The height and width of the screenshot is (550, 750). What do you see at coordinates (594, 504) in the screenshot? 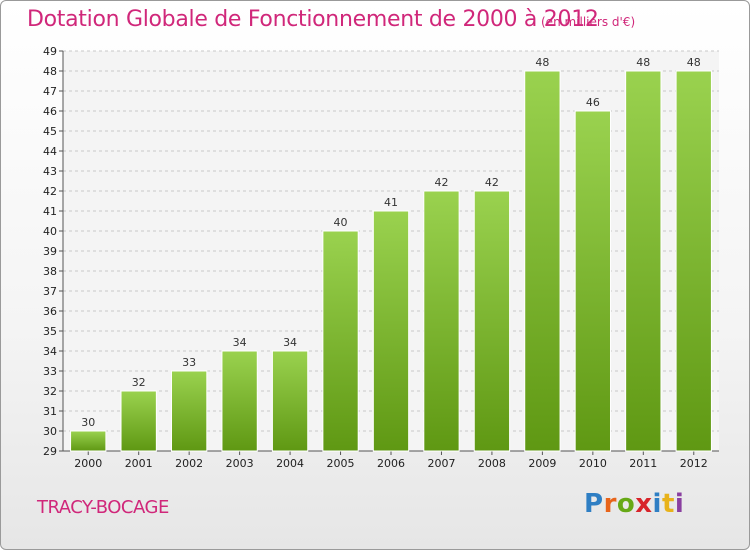
I see `logo-letter: P` at bounding box center [594, 504].